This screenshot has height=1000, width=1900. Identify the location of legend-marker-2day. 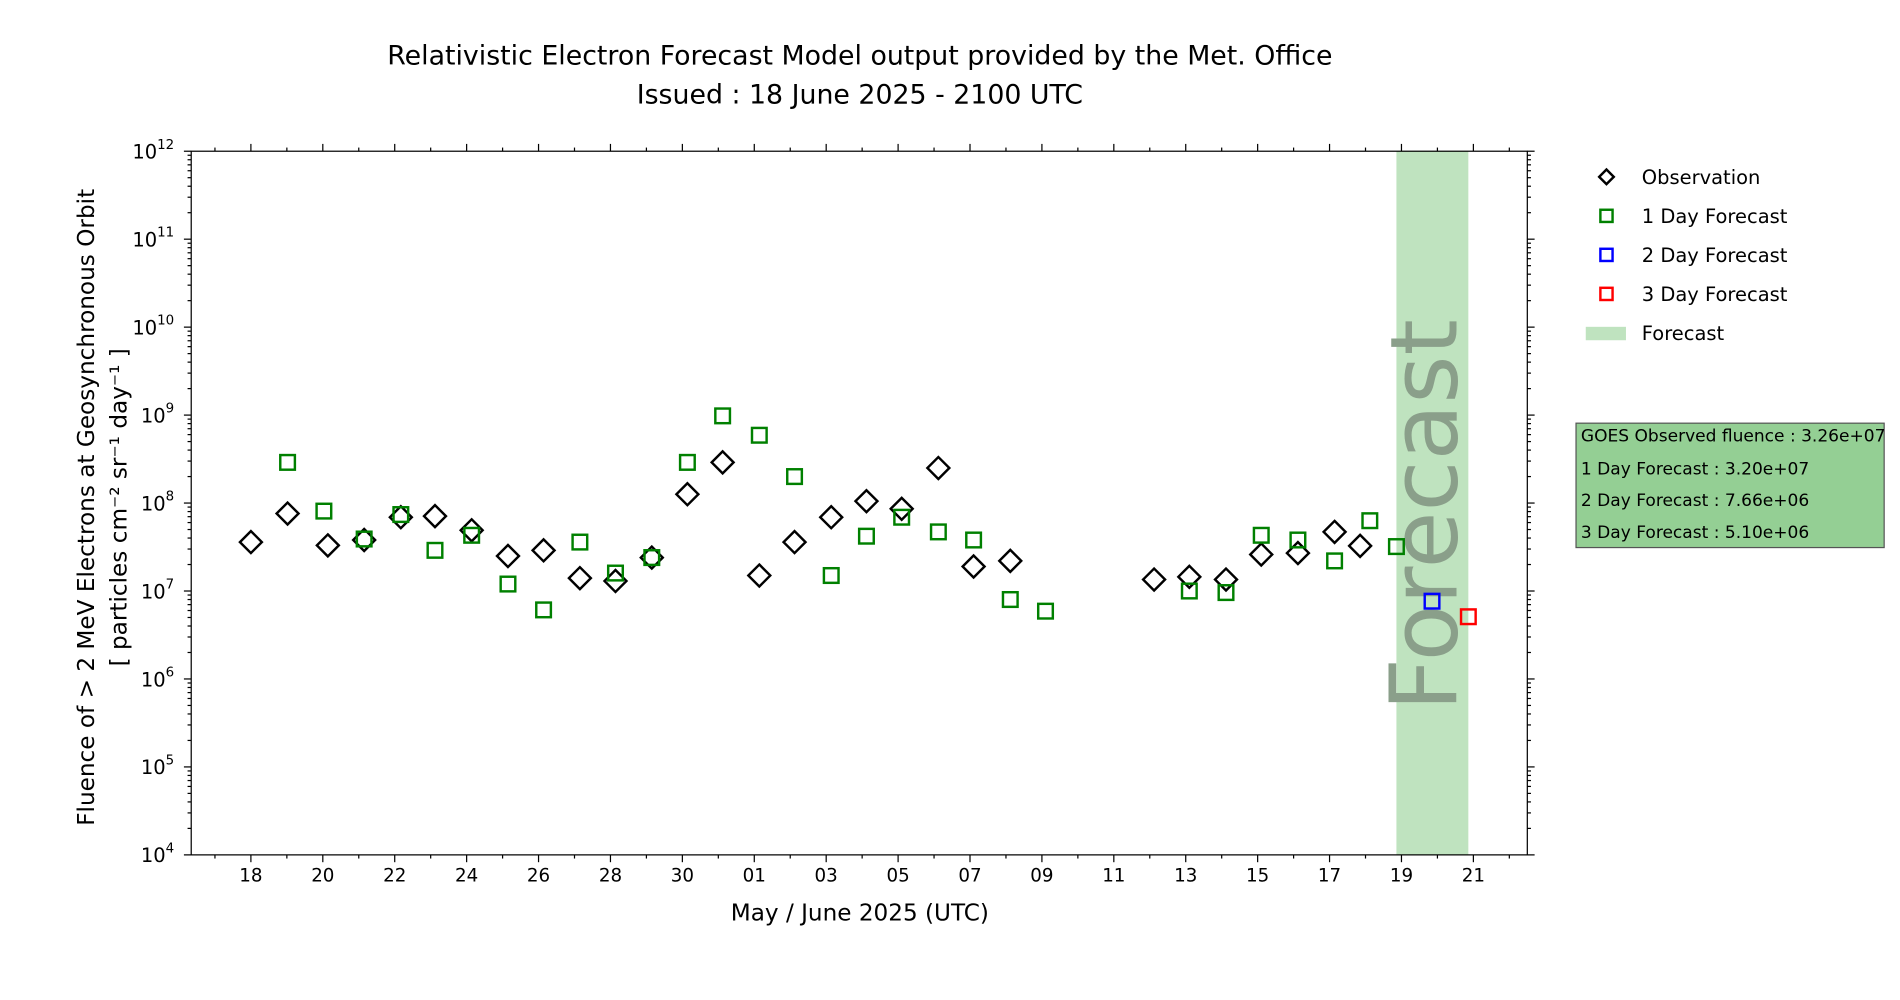
(1606, 255).